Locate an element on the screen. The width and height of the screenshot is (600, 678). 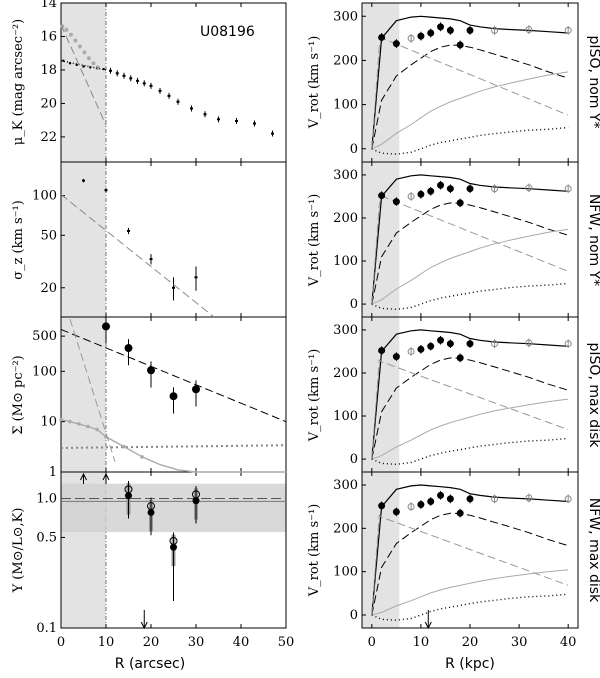
ytick-label-vrot-1: 200 is located at coordinates (345, 218).